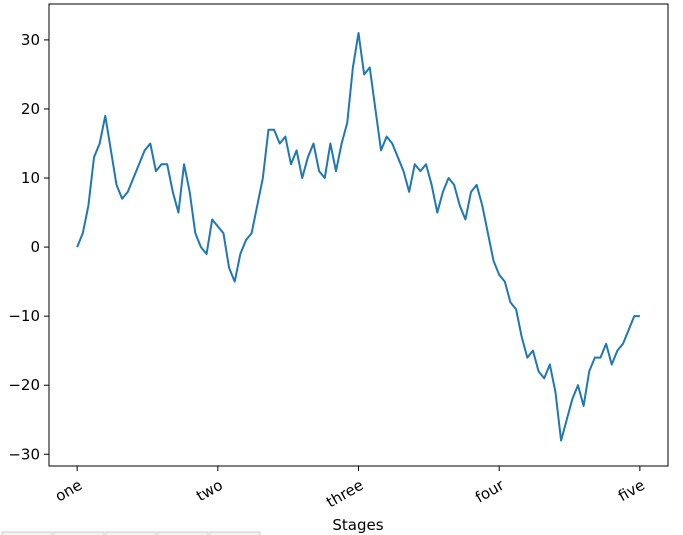 This screenshot has height=535, width=683. What do you see at coordinates (490, 490) in the screenshot?
I see `x-tick-label: four` at bounding box center [490, 490].